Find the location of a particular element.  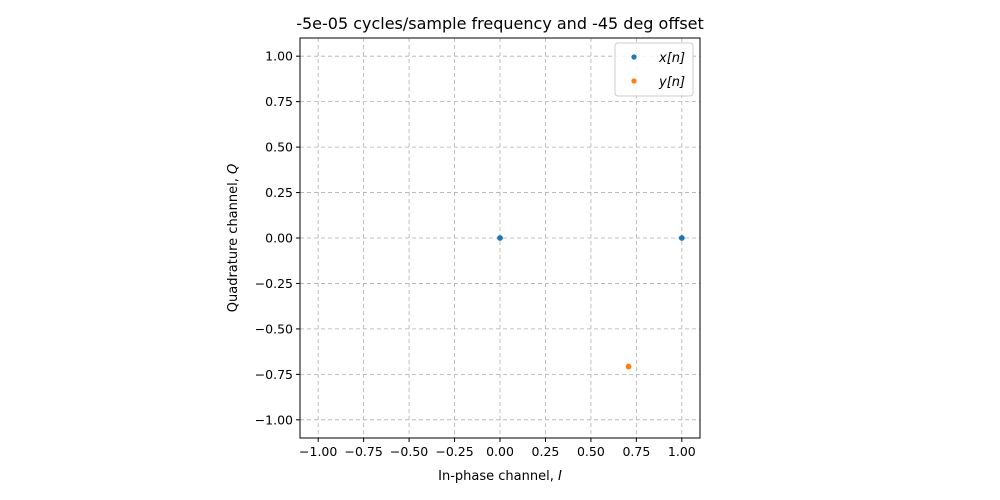

legend-marker-x is located at coordinates (634, 57).